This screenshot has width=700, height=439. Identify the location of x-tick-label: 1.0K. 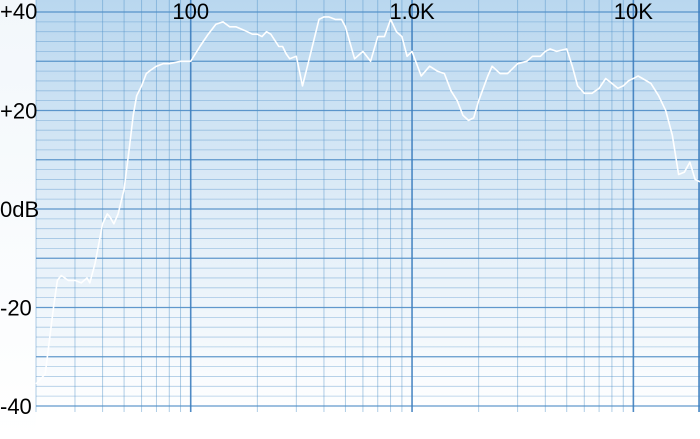
(412, 12).